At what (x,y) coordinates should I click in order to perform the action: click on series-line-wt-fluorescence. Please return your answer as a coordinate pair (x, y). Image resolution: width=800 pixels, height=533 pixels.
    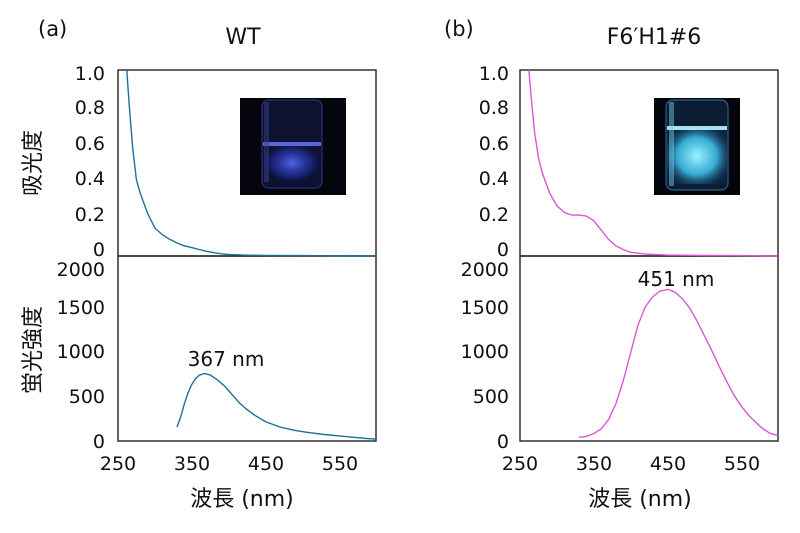
    Looking at the image, I should click on (276, 406).